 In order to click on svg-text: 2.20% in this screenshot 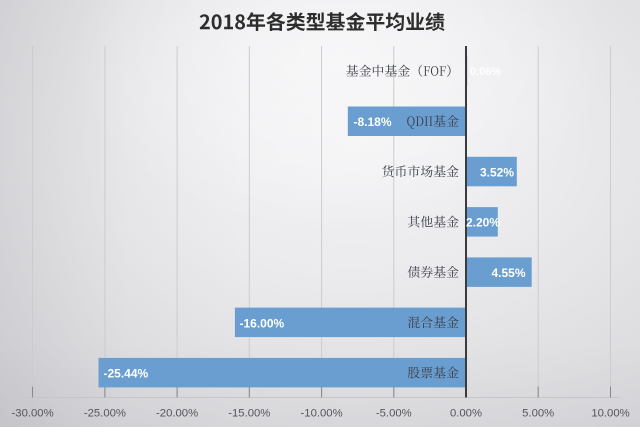, I will do `click(483, 223)`.